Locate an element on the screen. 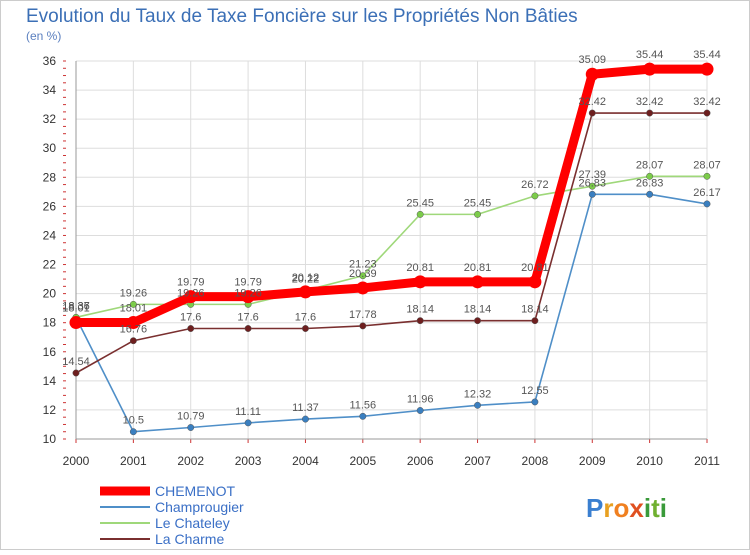  logo-letter: P is located at coordinates (594, 508).